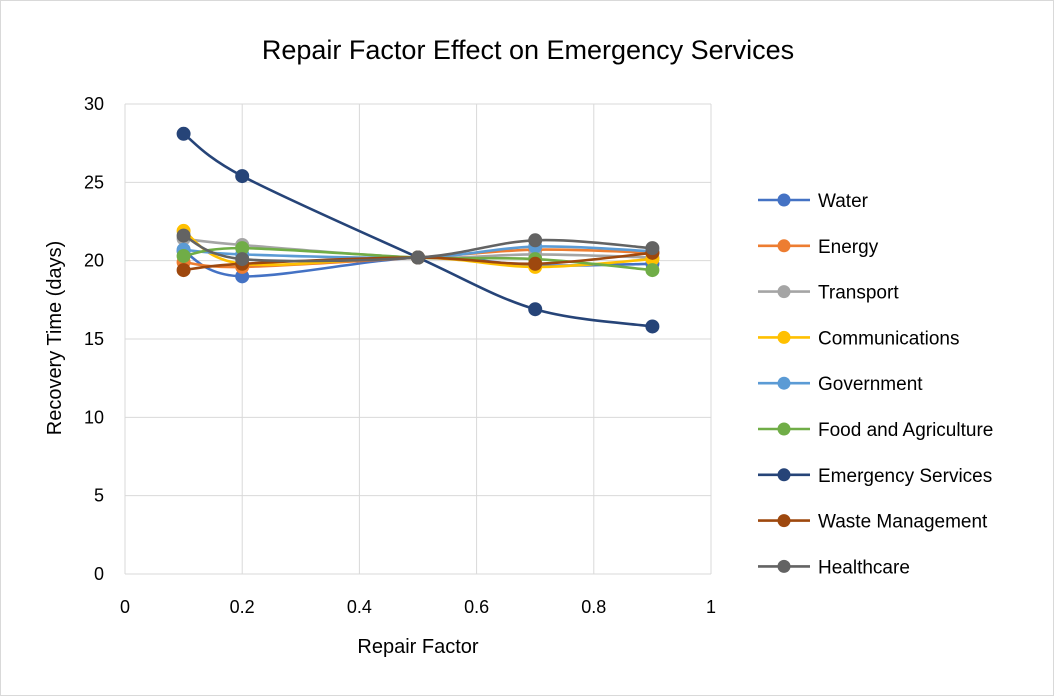 This screenshot has height=697, width=1054. What do you see at coordinates (858, 293) in the screenshot?
I see `legend-label: Transport` at bounding box center [858, 293].